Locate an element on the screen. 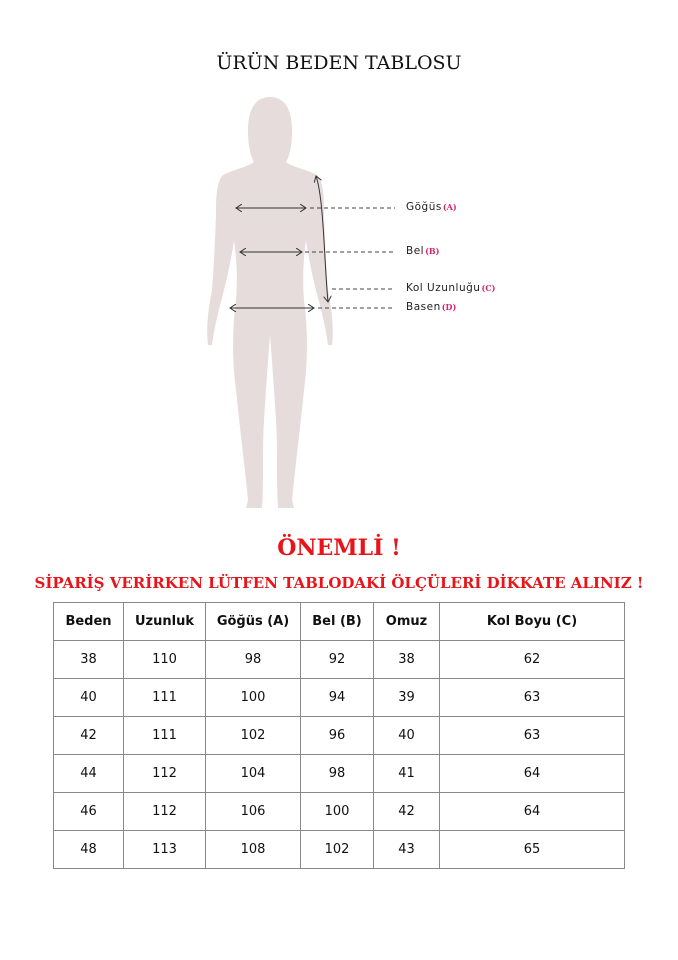  chest-label-key: (A) is located at coordinates (449, 207).